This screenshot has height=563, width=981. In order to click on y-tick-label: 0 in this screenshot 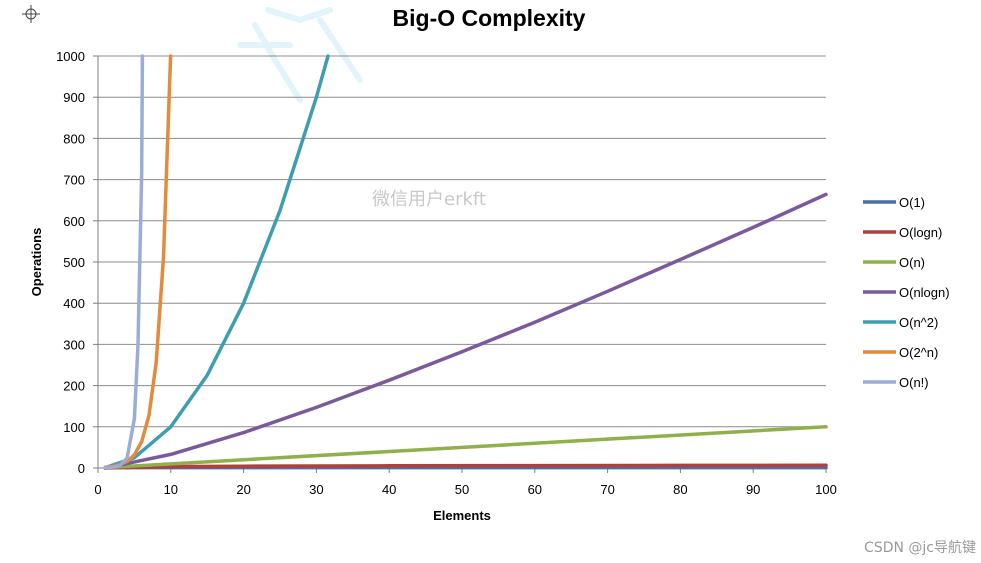, I will do `click(81, 468)`.